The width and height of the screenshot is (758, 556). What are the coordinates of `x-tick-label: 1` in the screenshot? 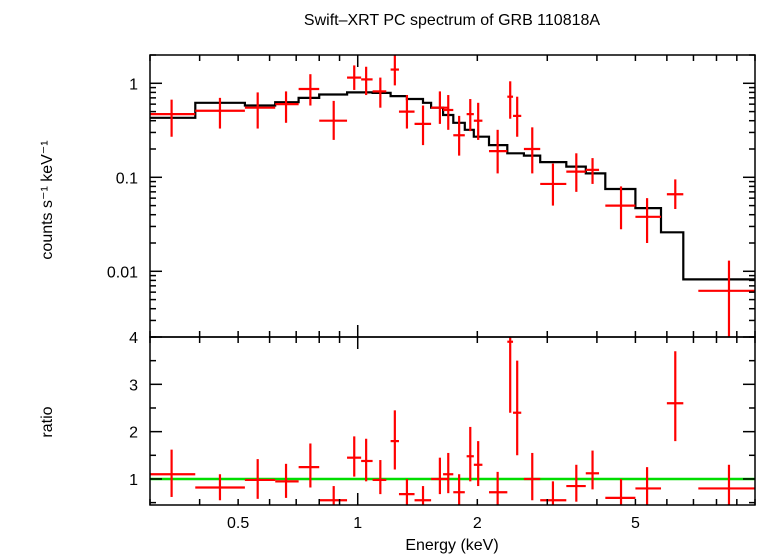 It's located at (357, 523).